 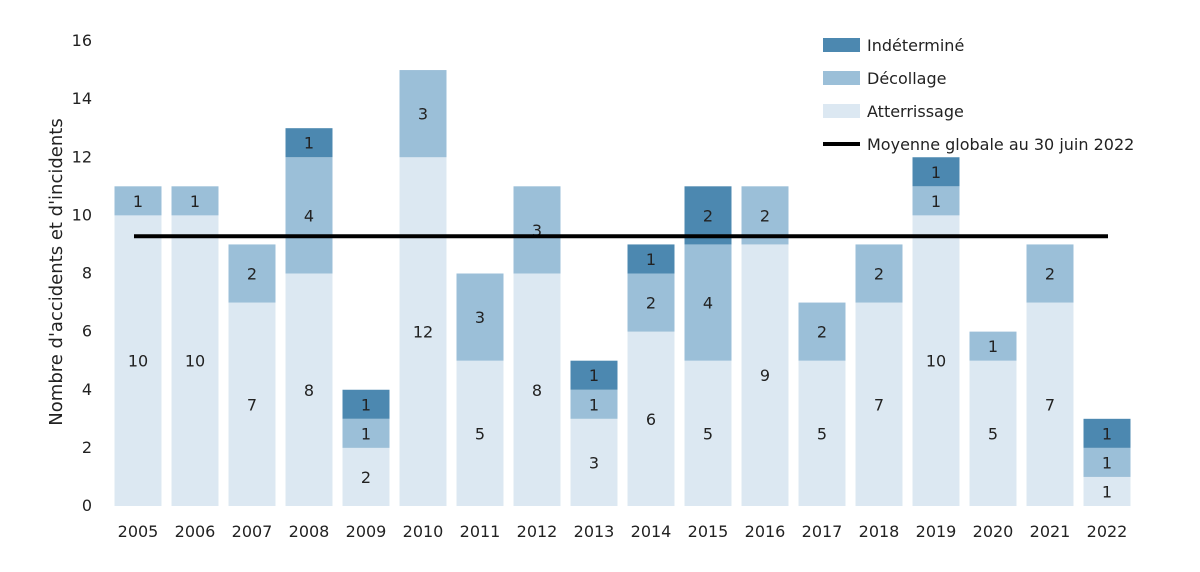 What do you see at coordinates (87, 505) in the screenshot?
I see `y-tick-label: 0` at bounding box center [87, 505].